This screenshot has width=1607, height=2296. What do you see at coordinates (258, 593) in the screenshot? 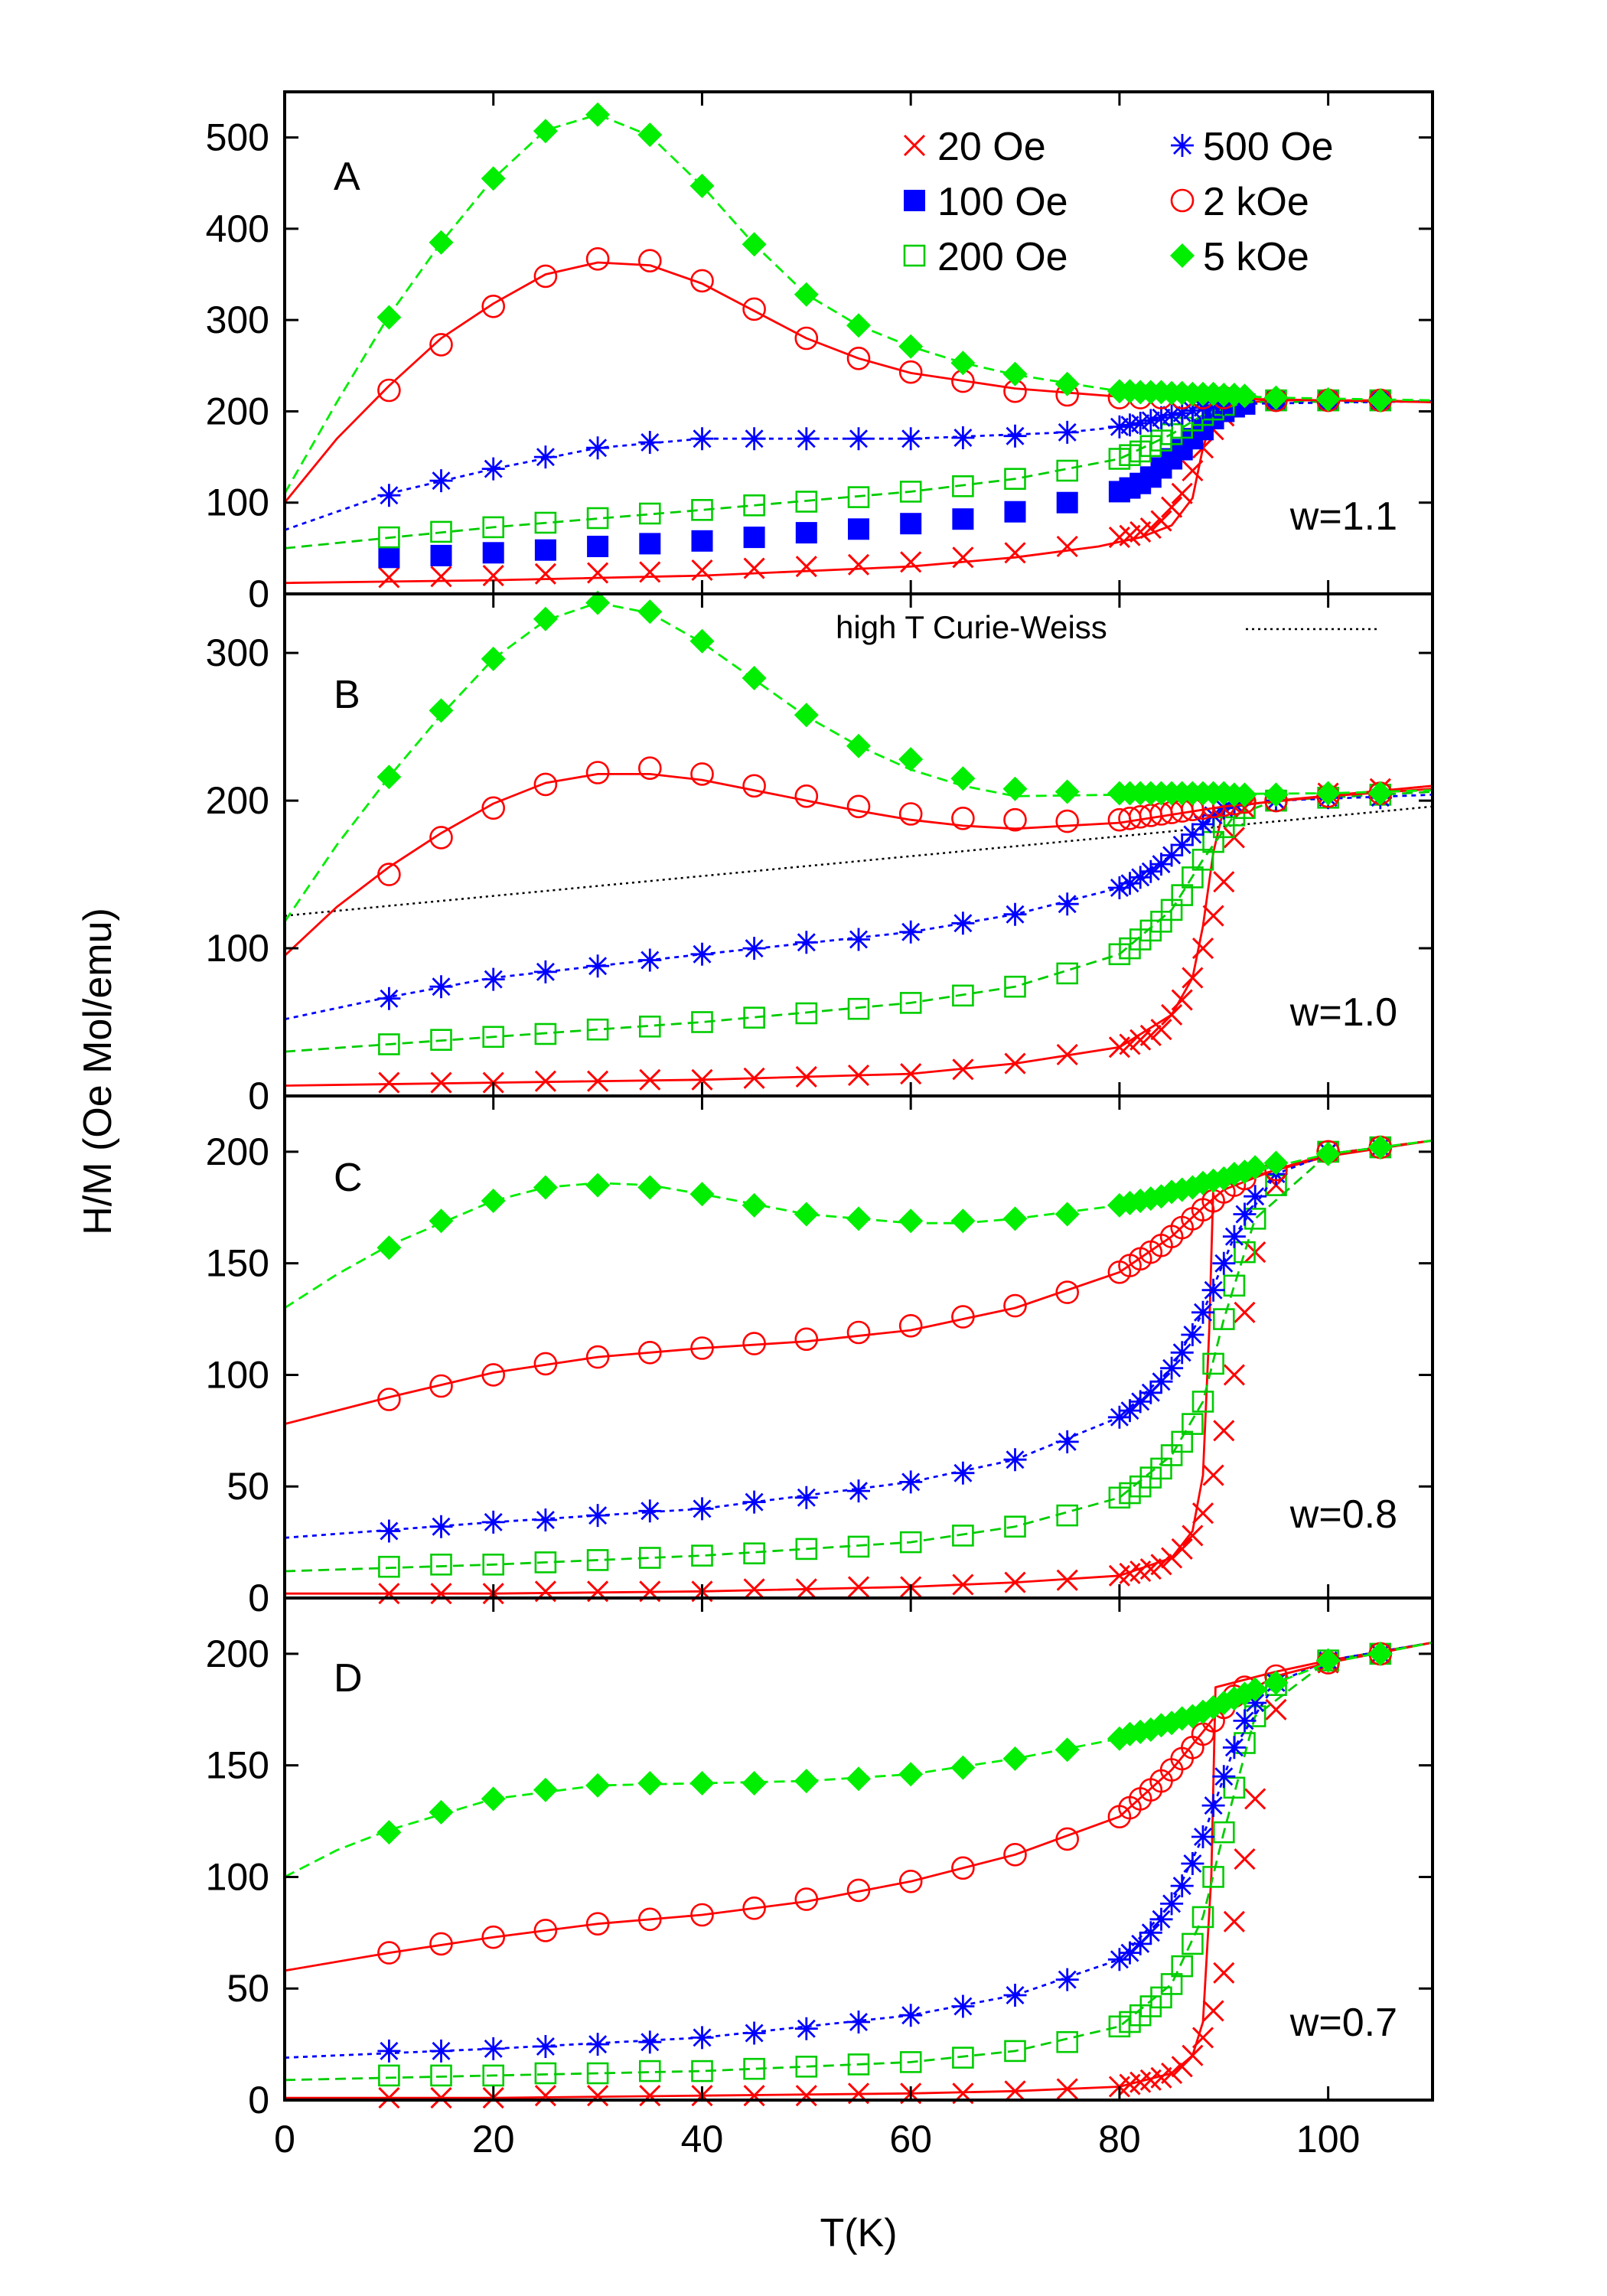
I see `panel-a-y-tick-label-0: 0` at bounding box center [258, 593].